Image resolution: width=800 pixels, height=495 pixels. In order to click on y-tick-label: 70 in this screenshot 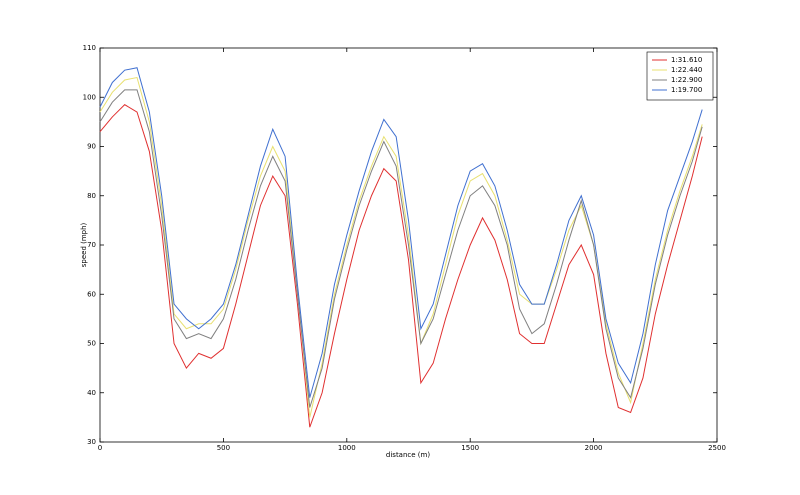, I will do `click(91, 245)`.